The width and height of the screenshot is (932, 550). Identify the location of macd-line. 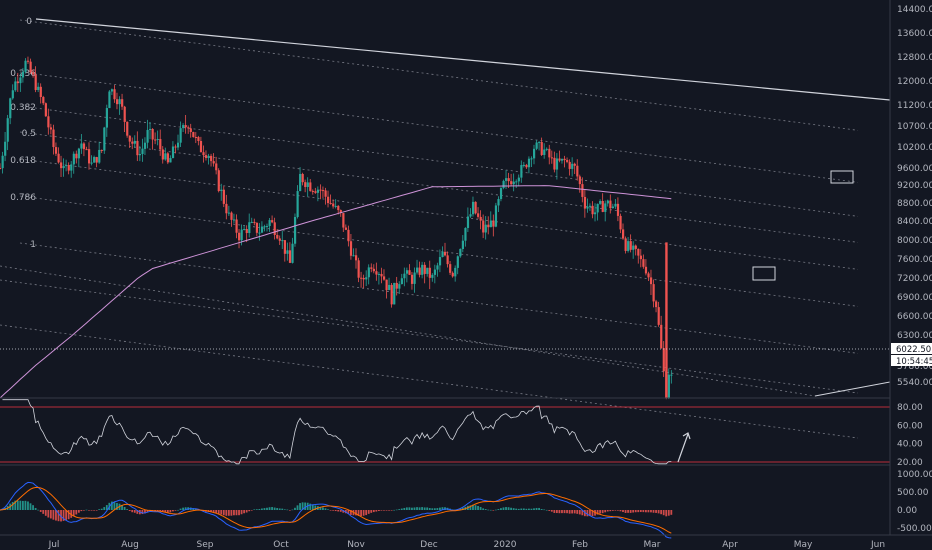
(336, 510).